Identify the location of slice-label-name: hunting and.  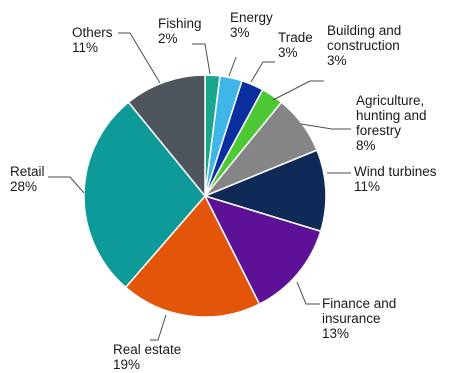
(391, 115).